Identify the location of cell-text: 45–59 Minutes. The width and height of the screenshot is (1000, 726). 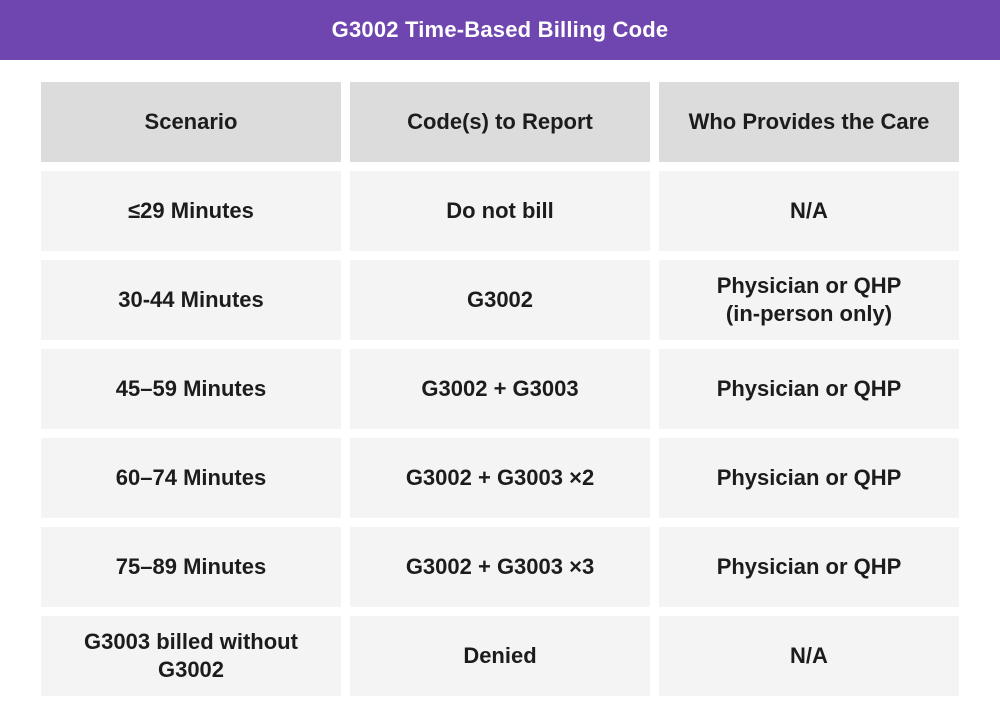
(191, 388).